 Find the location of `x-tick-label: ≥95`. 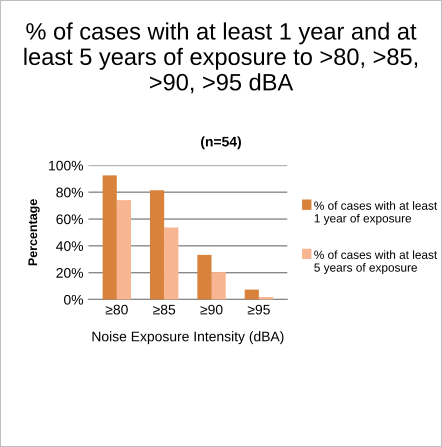

x-tick-label: ≥95 is located at coordinates (259, 309).